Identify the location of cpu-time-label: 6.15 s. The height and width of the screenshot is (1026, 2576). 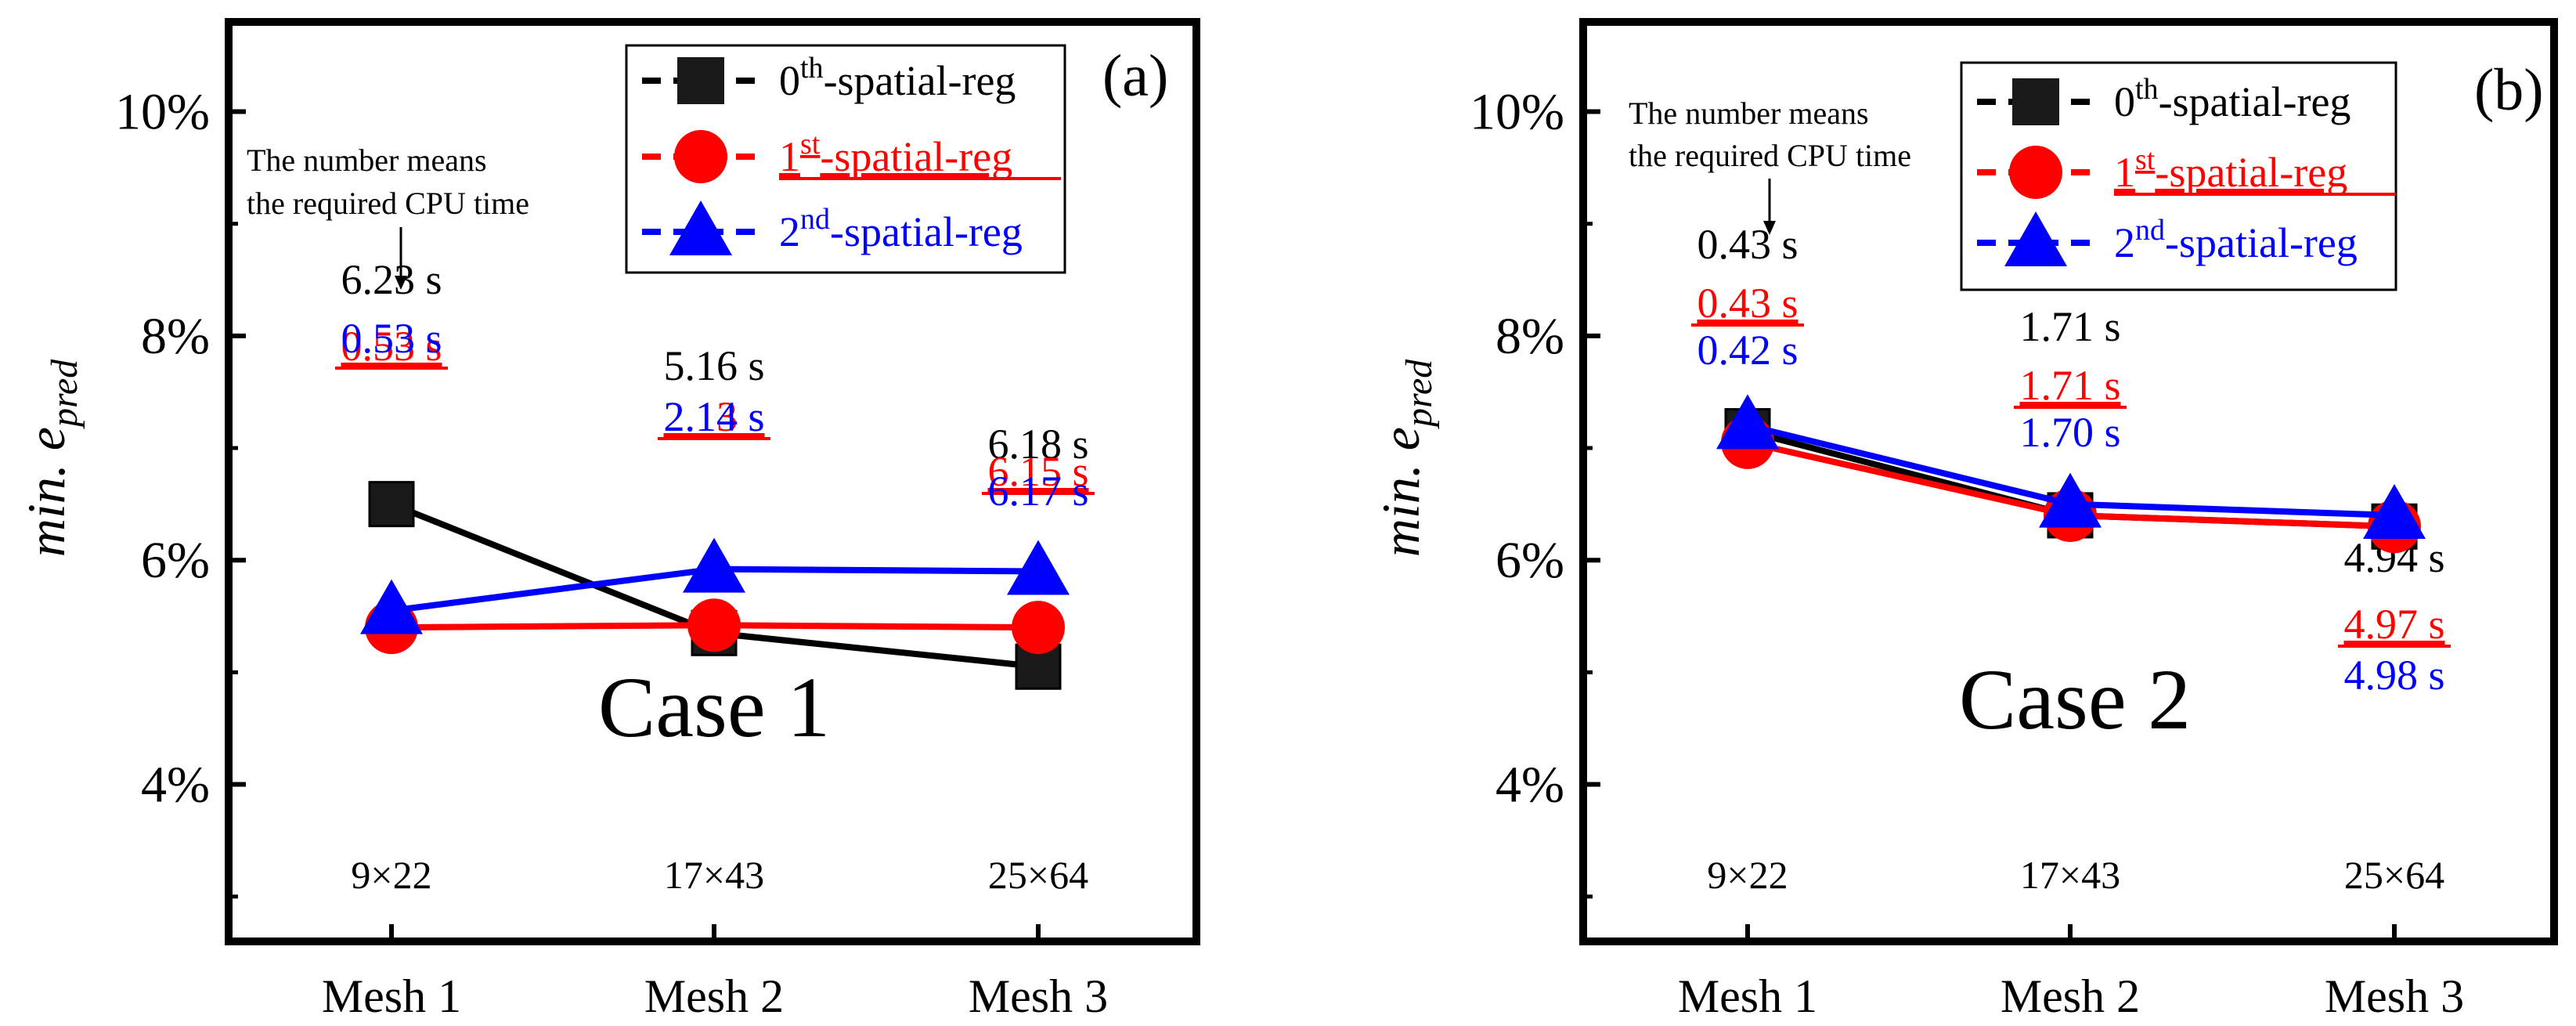
(1037, 471).